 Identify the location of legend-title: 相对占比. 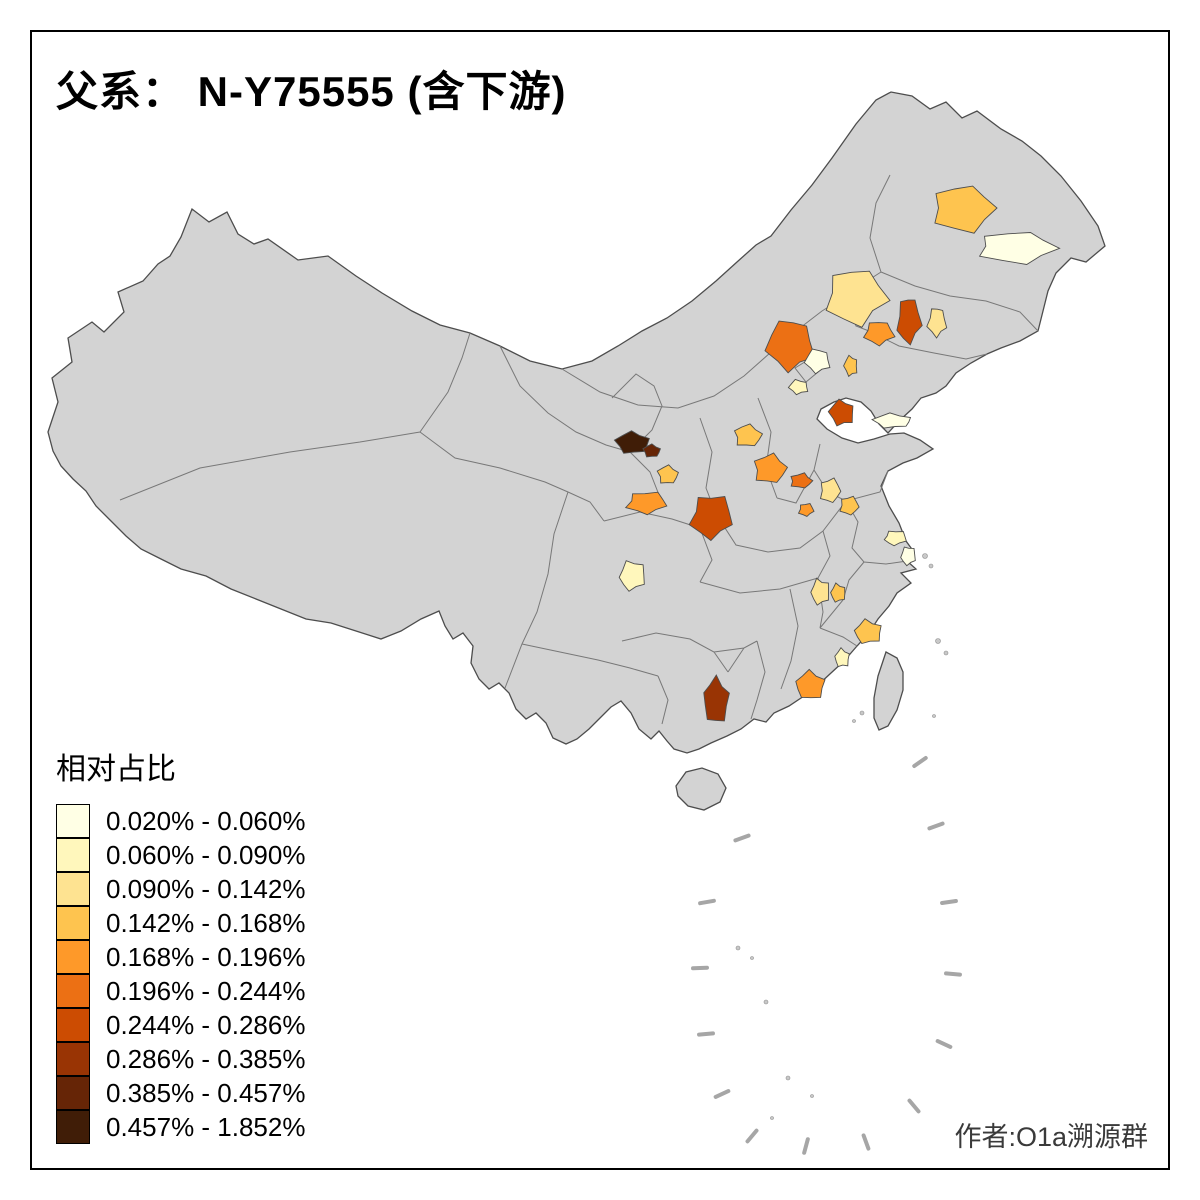
(116, 769).